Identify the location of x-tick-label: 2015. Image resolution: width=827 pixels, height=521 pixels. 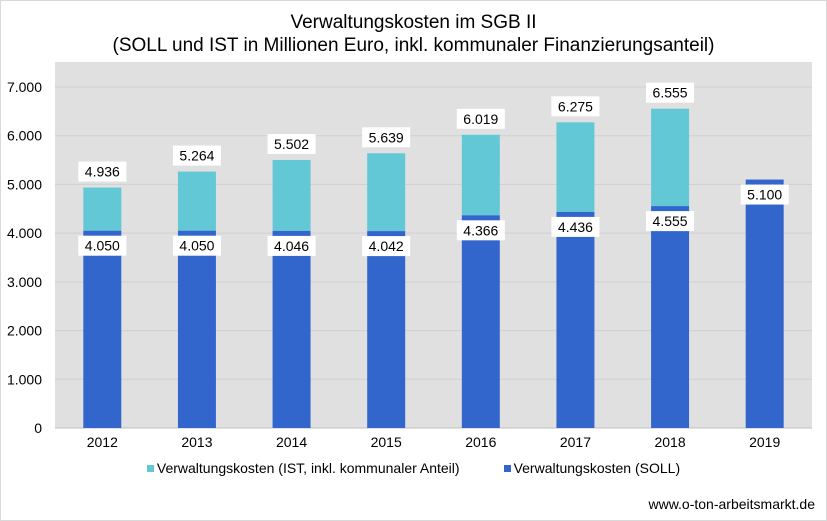
(386, 442).